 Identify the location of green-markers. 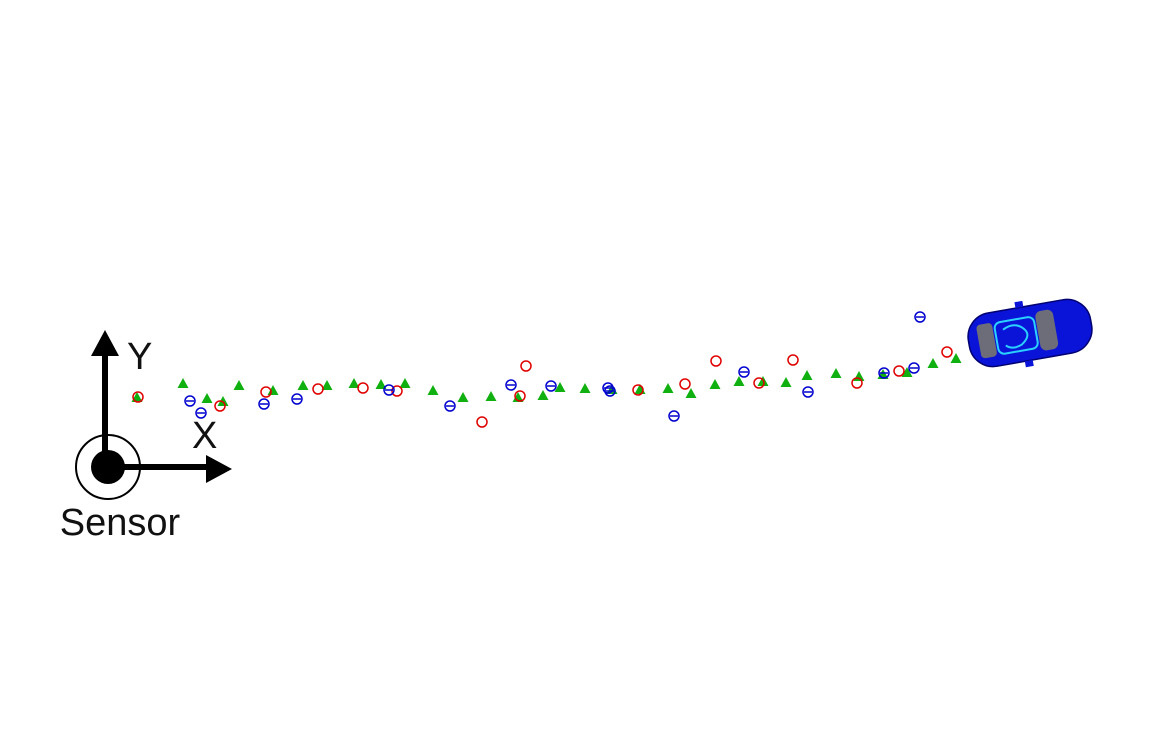
(546, 379).